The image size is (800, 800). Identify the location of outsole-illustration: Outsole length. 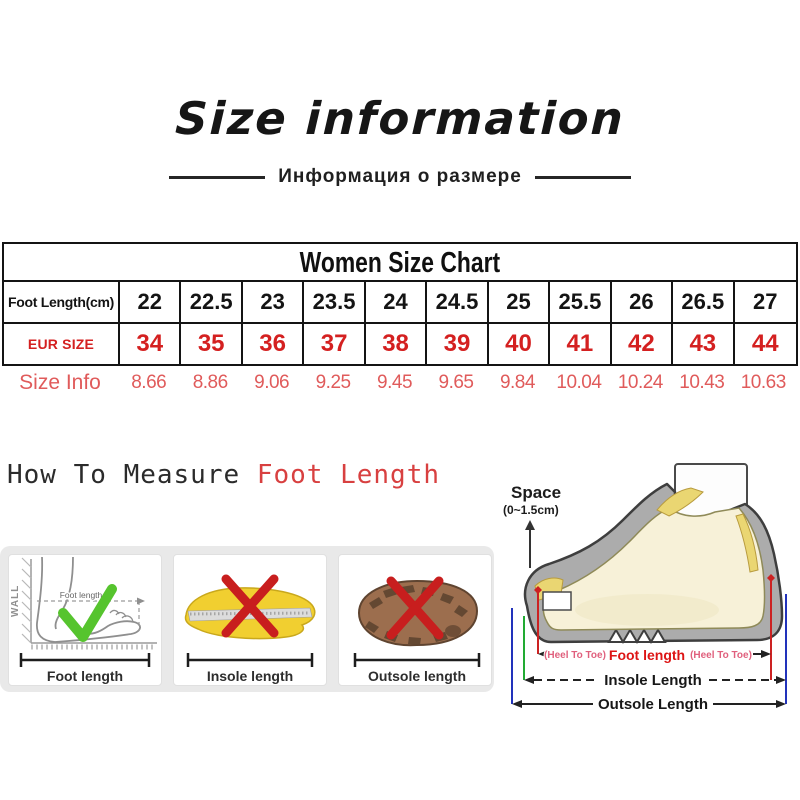
(417, 630).